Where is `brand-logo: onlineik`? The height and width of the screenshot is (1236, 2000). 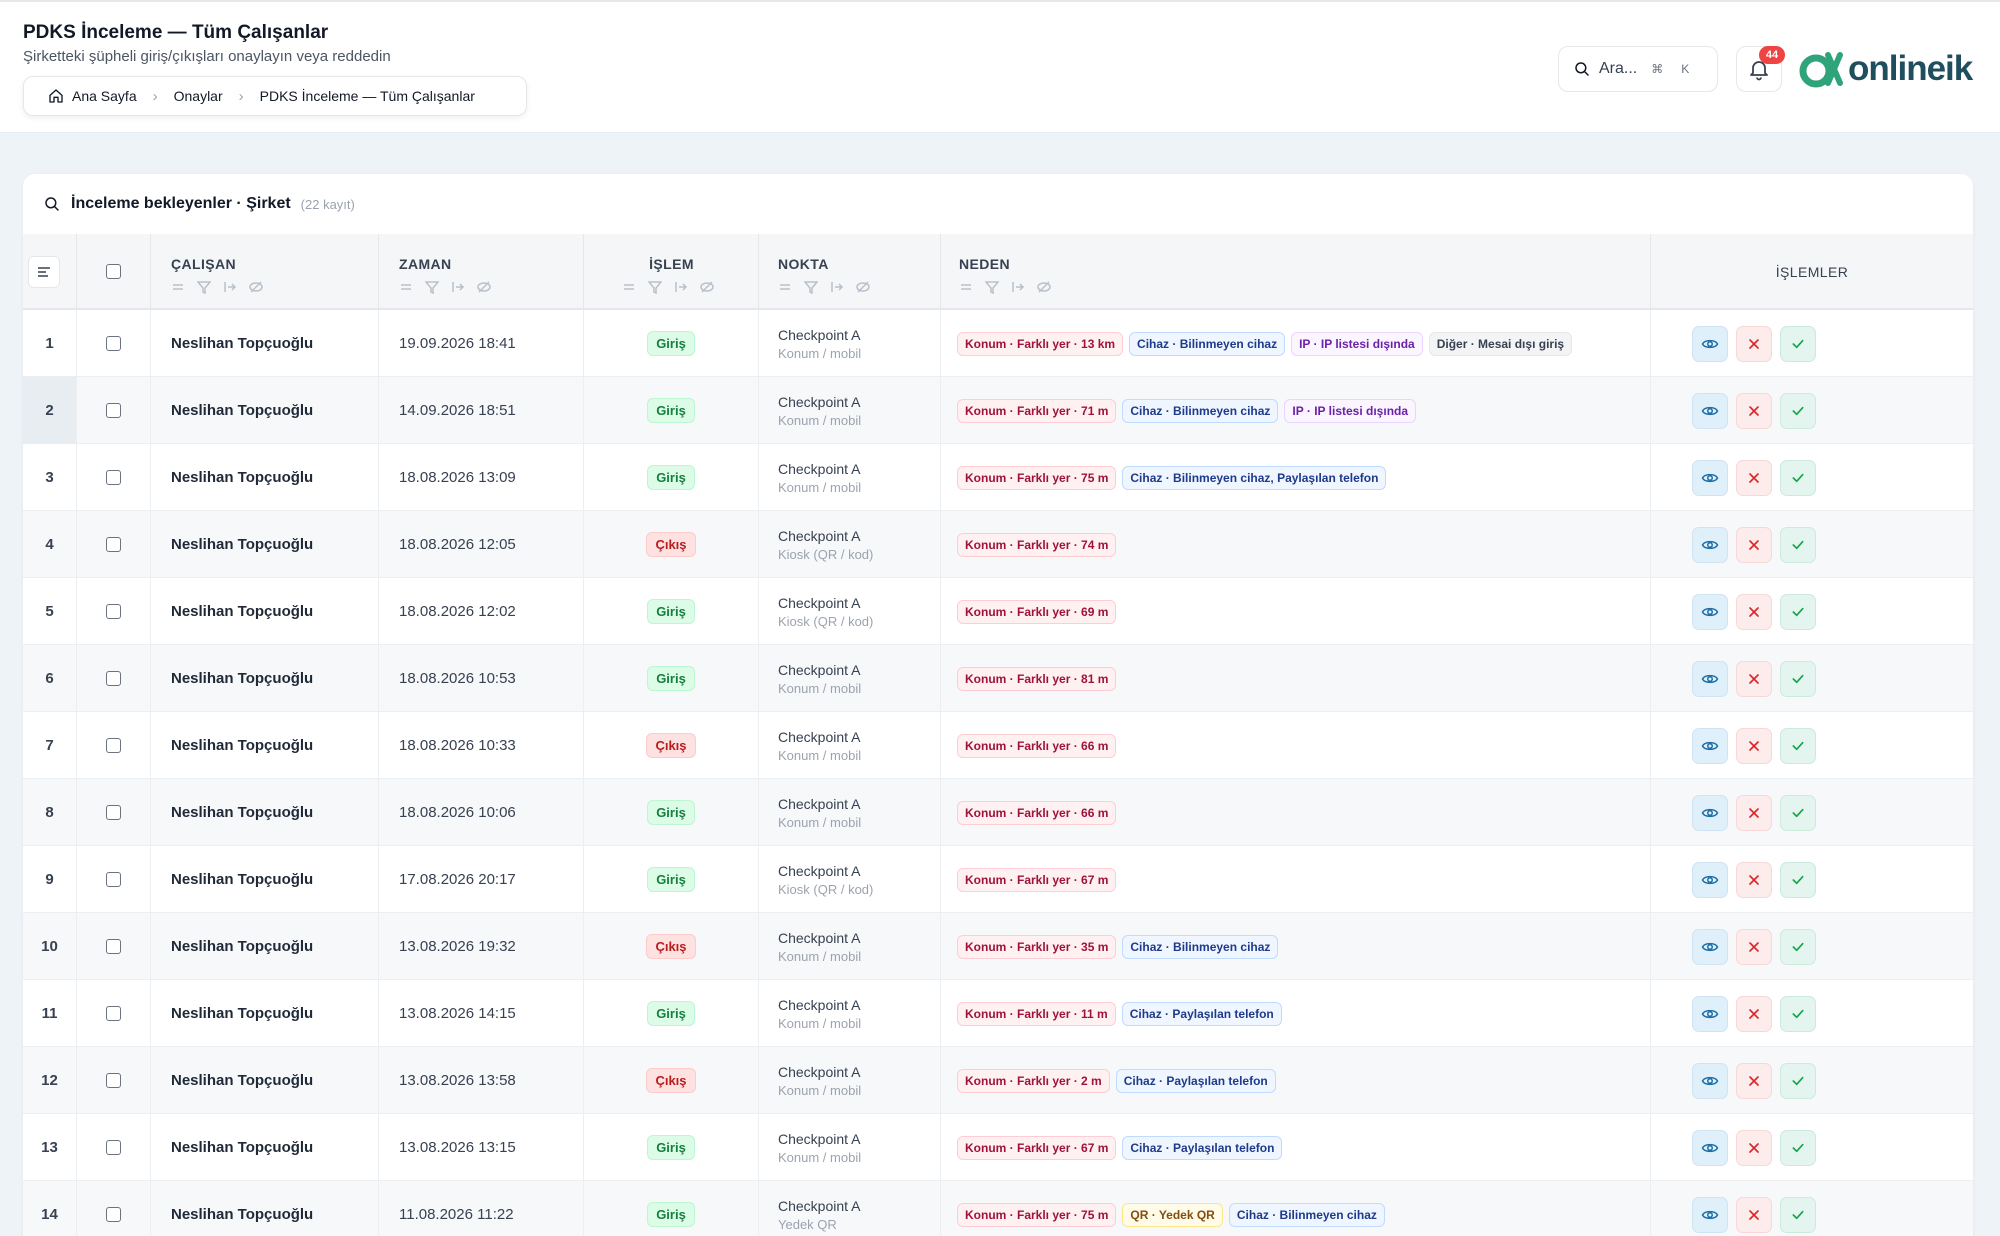
brand-logo: onlineik is located at coordinates (1885, 69).